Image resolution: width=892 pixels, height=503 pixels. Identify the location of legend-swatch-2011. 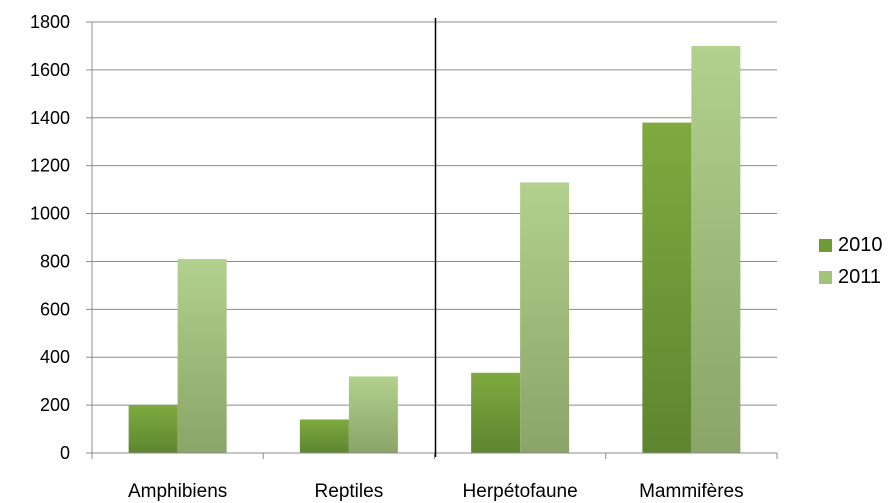
(825, 277).